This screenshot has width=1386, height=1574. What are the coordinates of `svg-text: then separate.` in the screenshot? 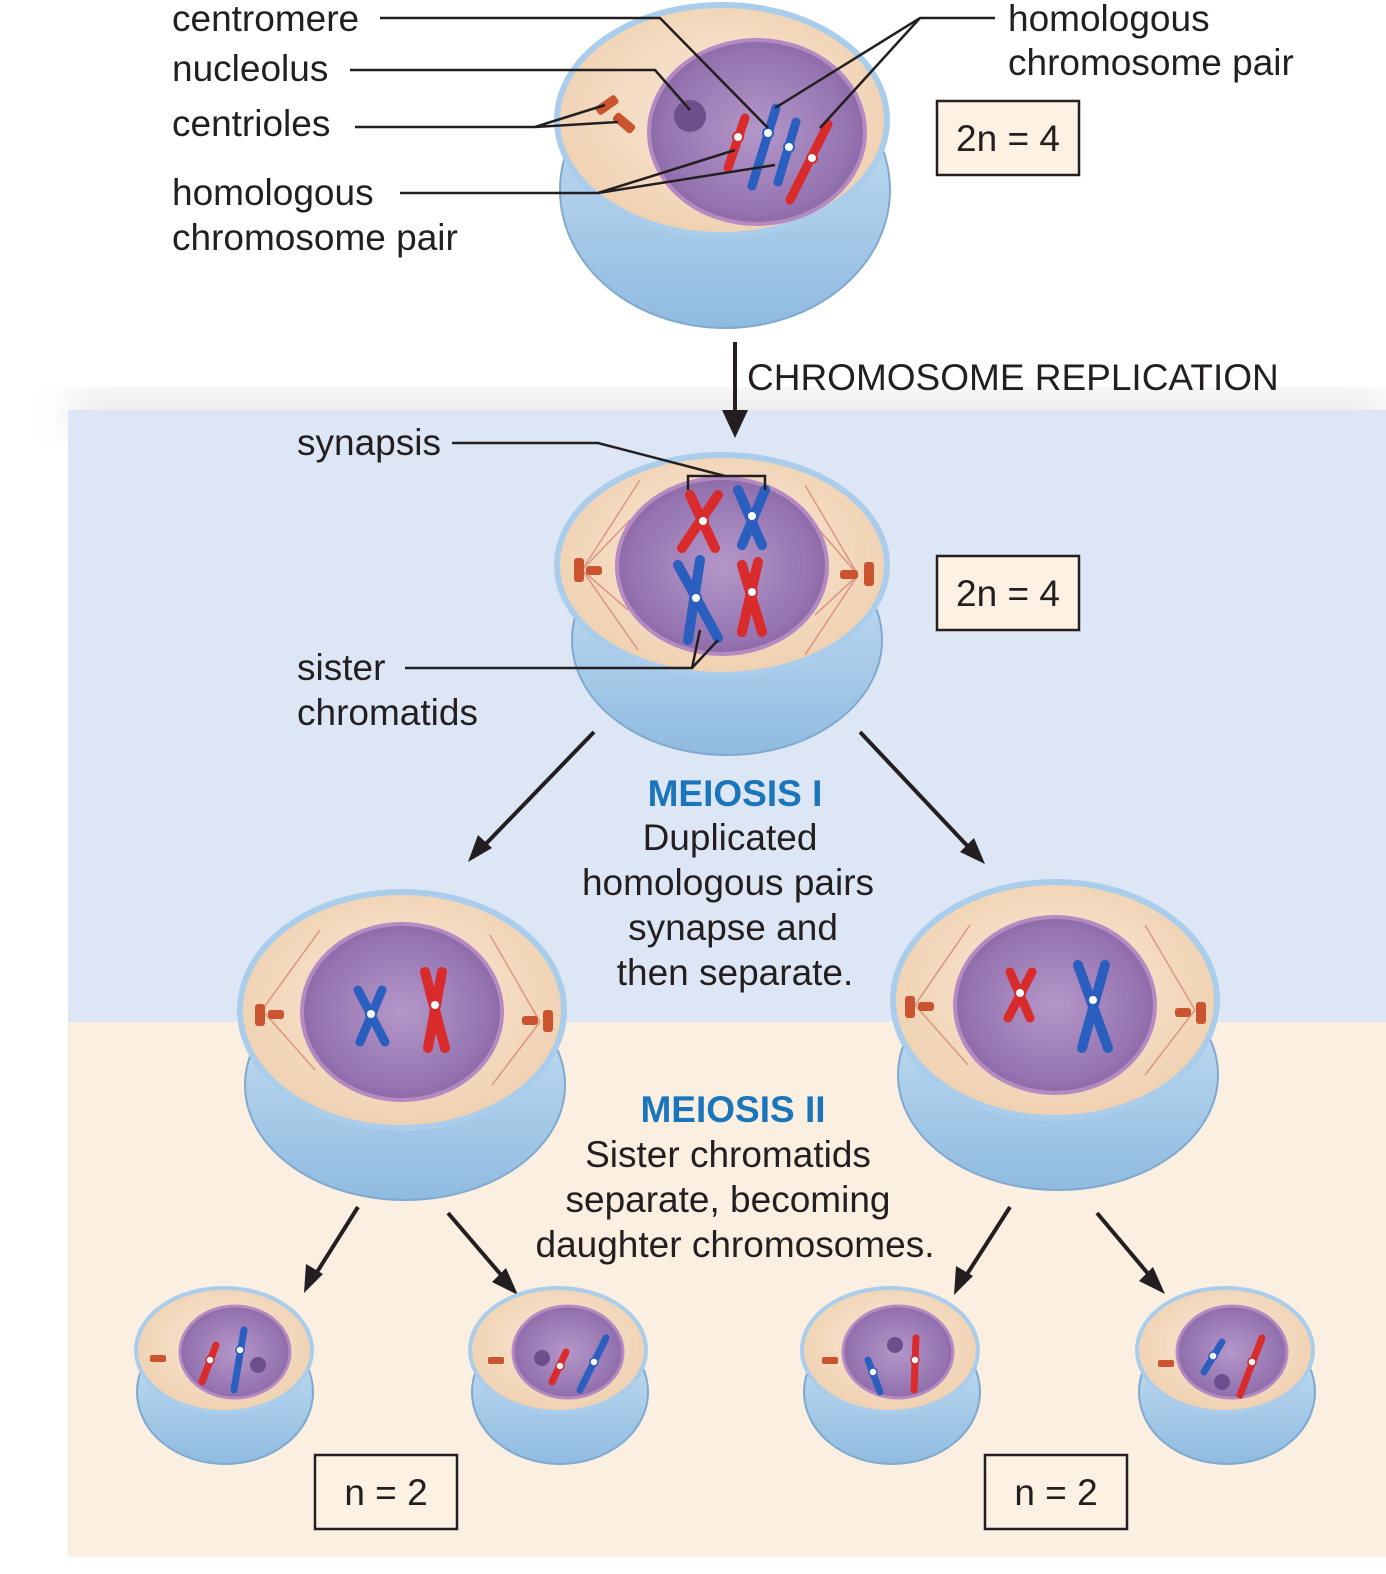 It's located at (735, 972).